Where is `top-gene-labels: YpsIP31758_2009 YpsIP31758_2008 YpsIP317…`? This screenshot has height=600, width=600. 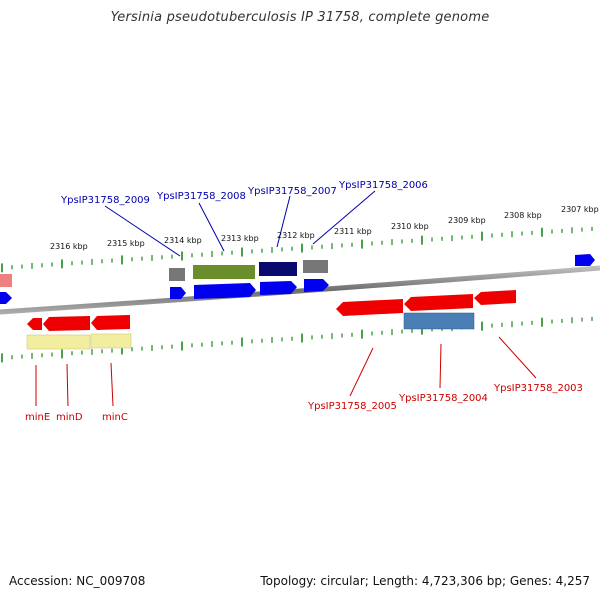 top-gene-labels: YpsIP31758_2009 YpsIP31758_2008 YpsIP317… is located at coordinates (244, 193).